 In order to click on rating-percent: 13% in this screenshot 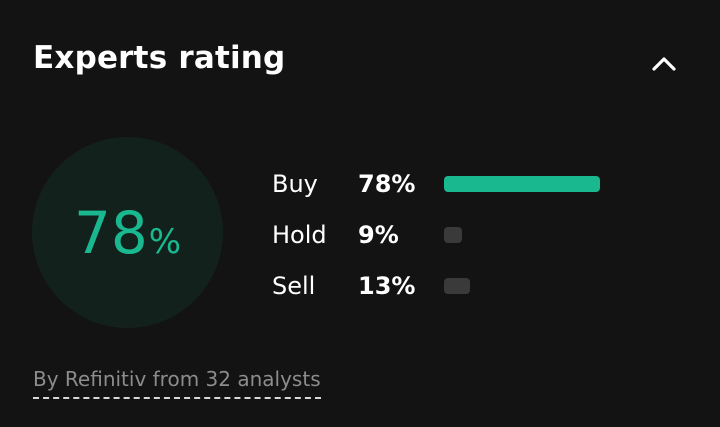, I will do `click(387, 285)`.